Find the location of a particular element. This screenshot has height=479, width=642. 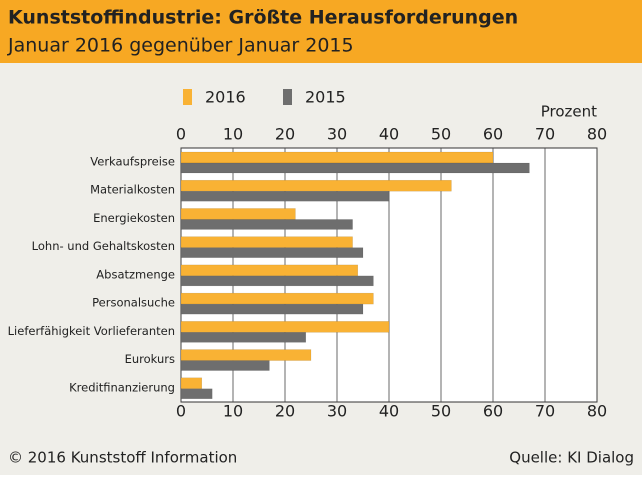

y-tick-label: Personalsuche is located at coordinates (133, 303).